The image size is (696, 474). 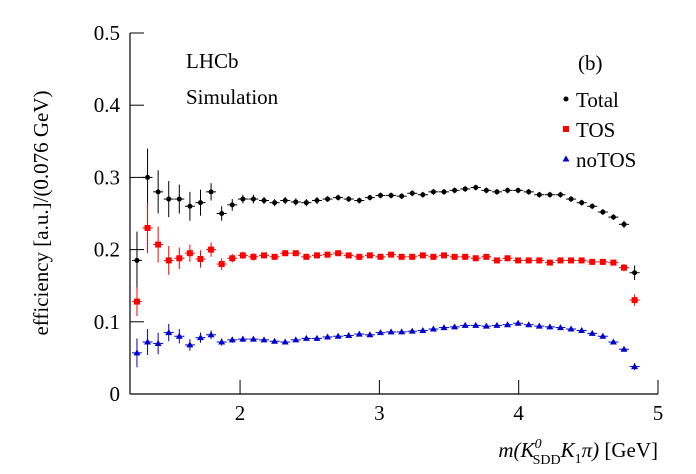 What do you see at coordinates (591, 450) in the screenshot?
I see `x-label-part: π)` at bounding box center [591, 450].